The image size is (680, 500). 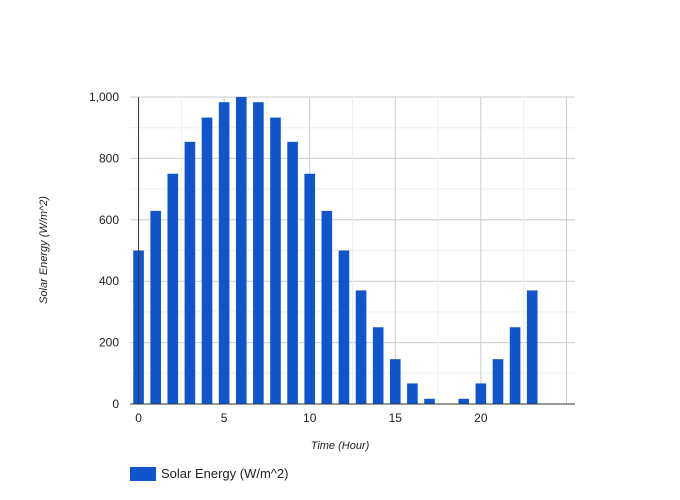 I want to click on y-tick-label: 800, so click(x=109, y=158).